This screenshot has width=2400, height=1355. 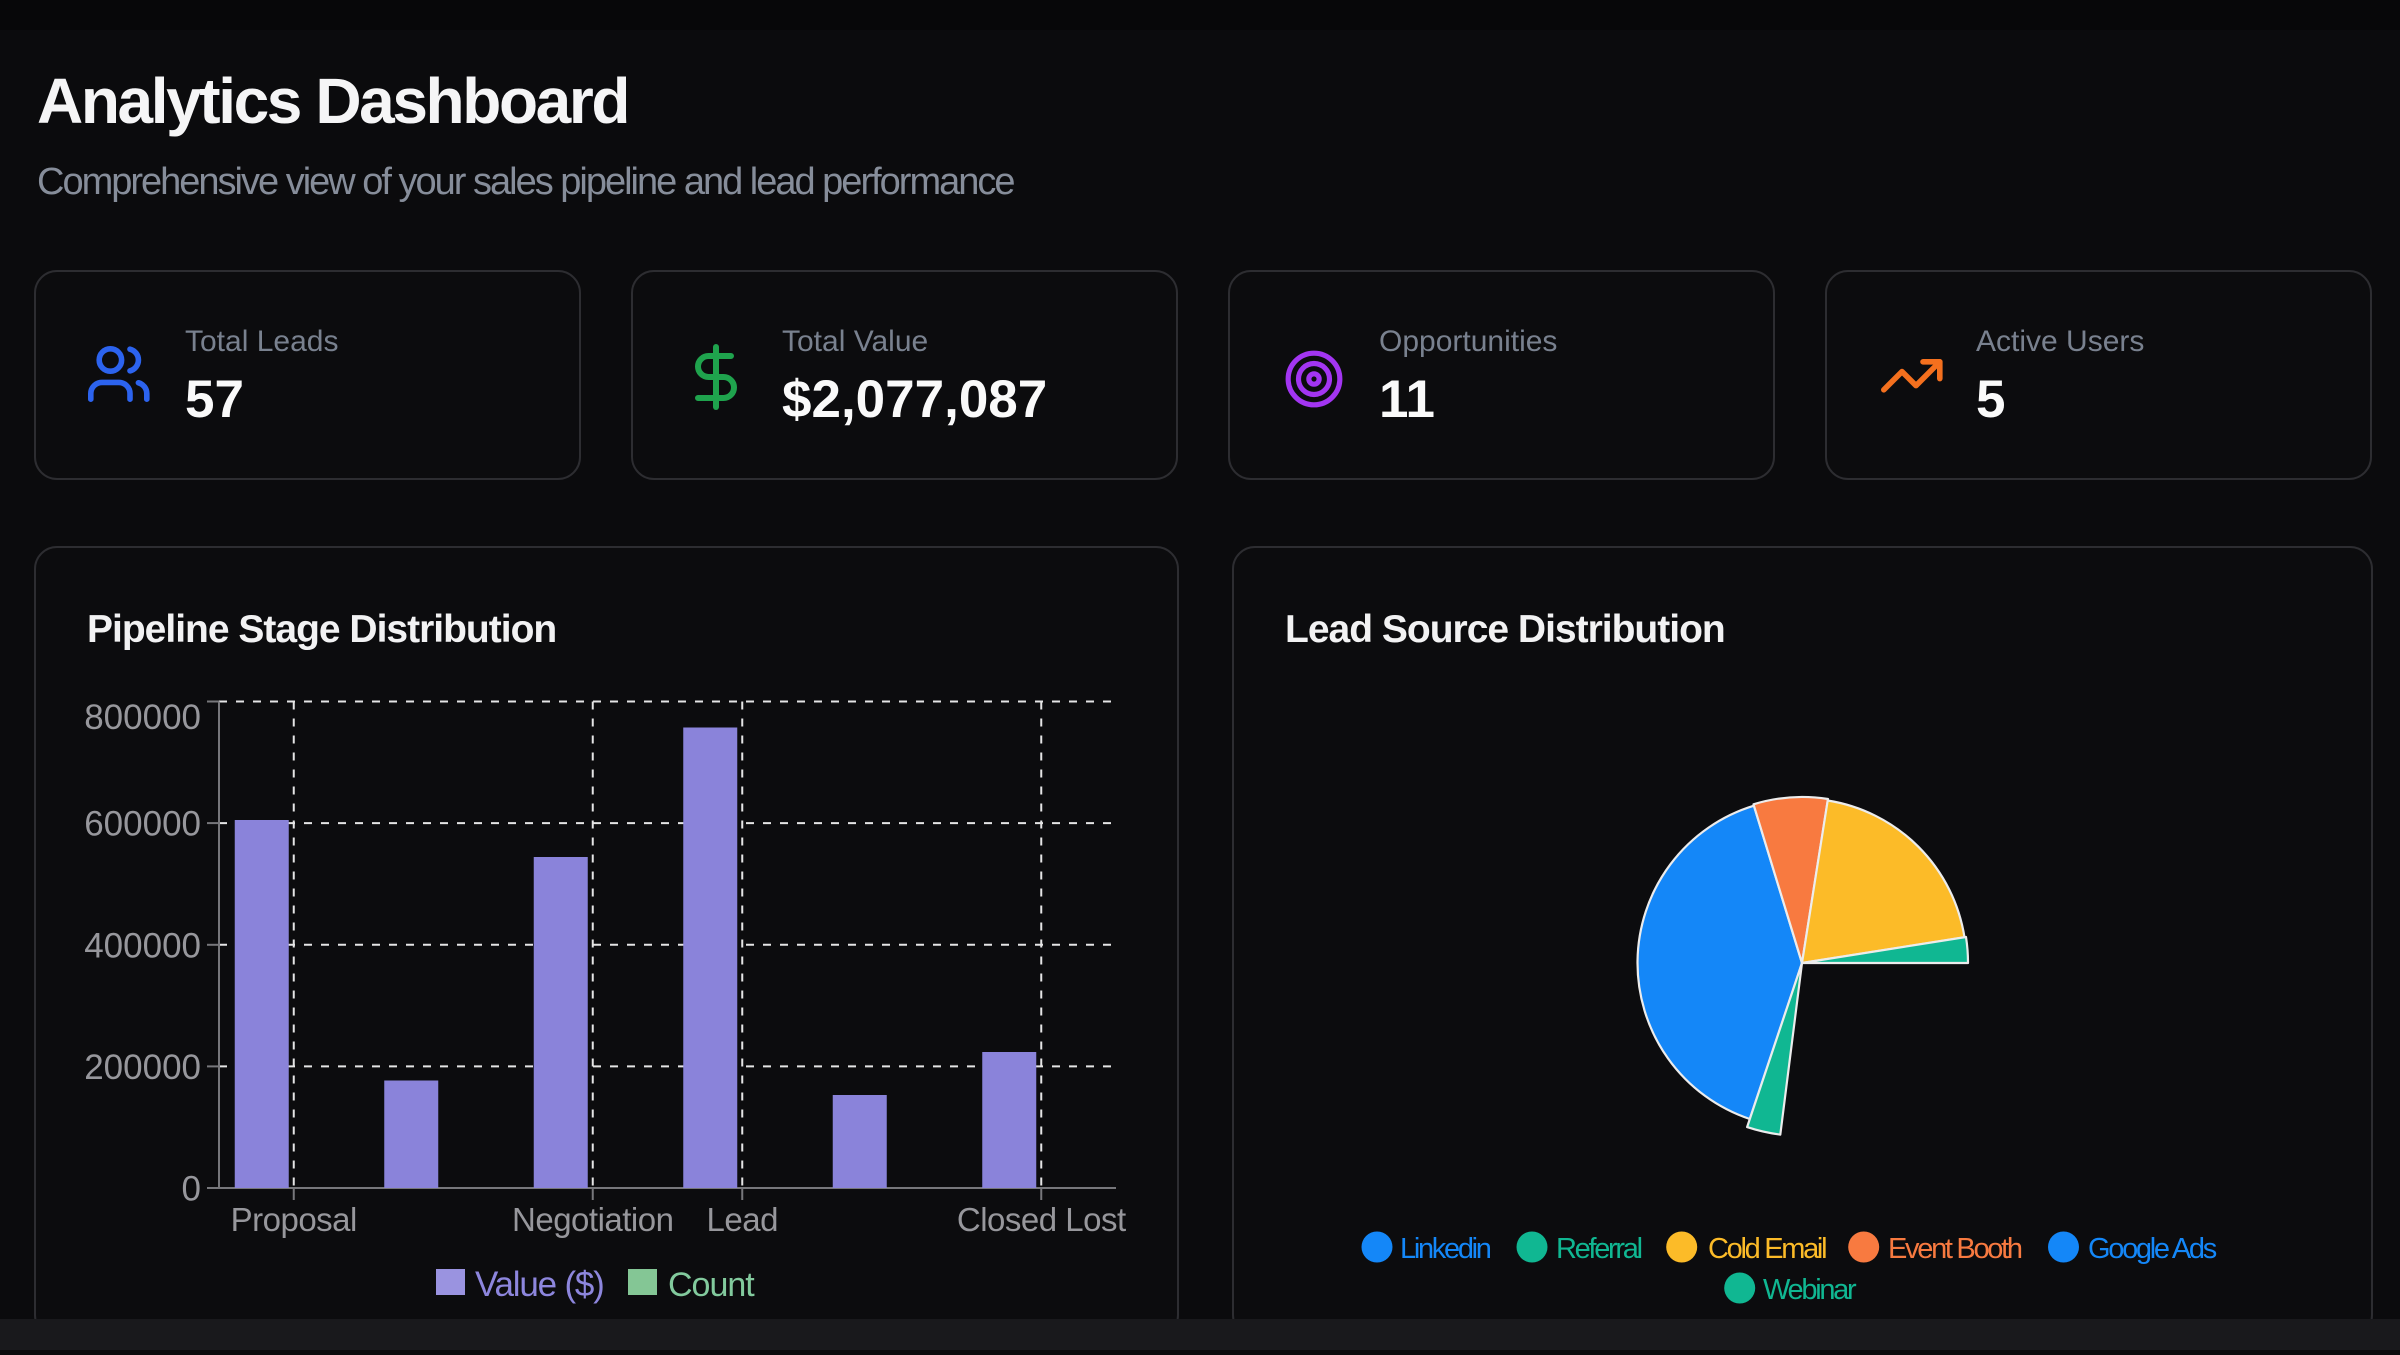 I want to click on svg-text: Webinar, so click(x=1810, y=1290).